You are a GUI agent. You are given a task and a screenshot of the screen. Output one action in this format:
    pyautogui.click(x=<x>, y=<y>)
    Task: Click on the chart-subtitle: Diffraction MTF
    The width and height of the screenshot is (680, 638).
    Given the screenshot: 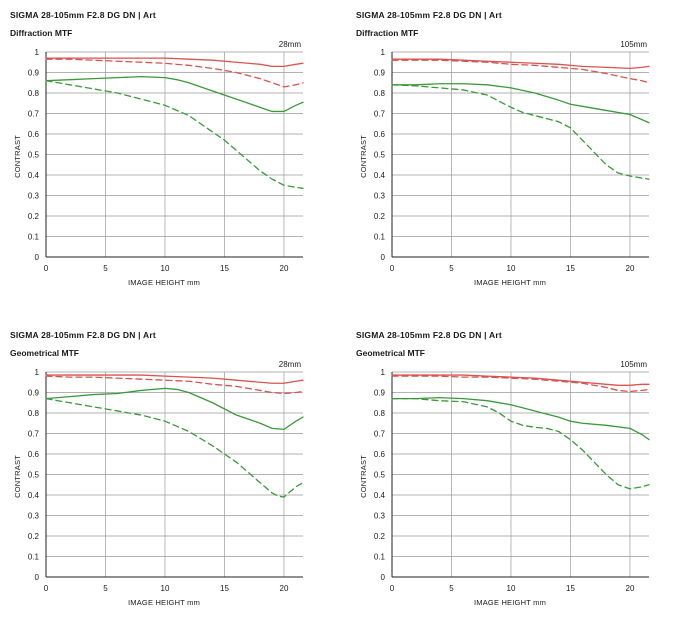 What is the action you would take?
    pyautogui.click(x=41, y=33)
    